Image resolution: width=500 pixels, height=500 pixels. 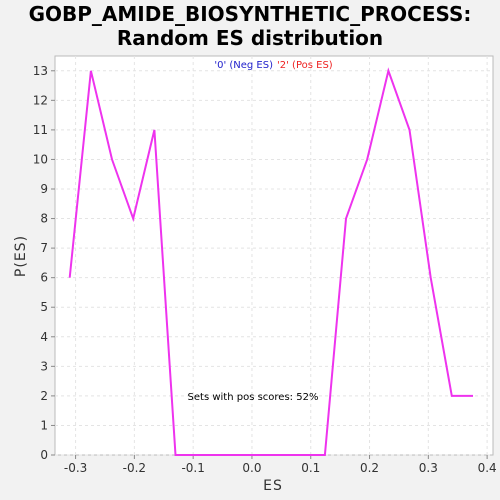 What do you see at coordinates (44, 455) in the screenshot?
I see `y-tick-label: 0` at bounding box center [44, 455].